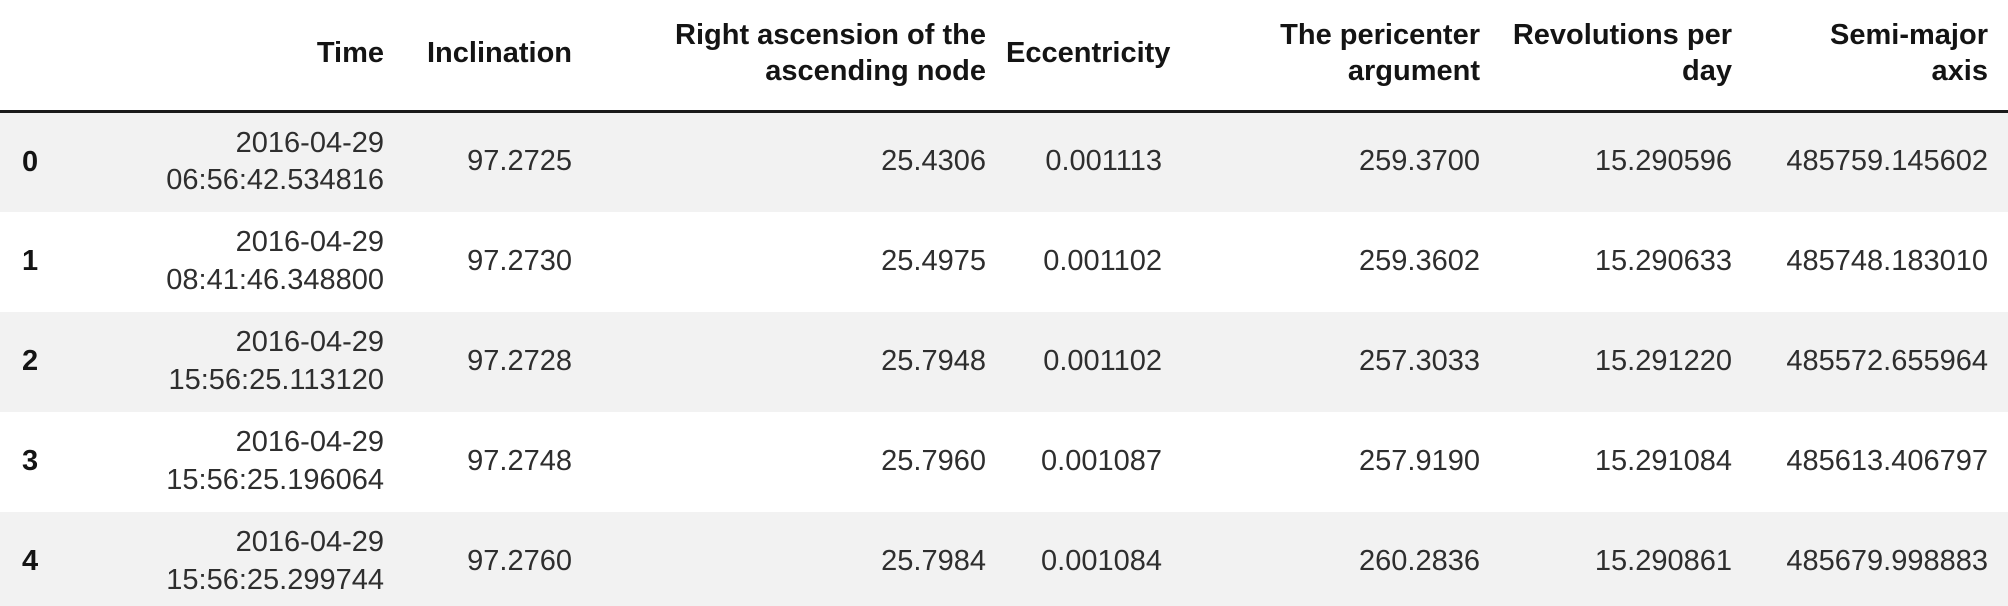  I want to click on cell-raan: 25.4306, so click(933, 161).